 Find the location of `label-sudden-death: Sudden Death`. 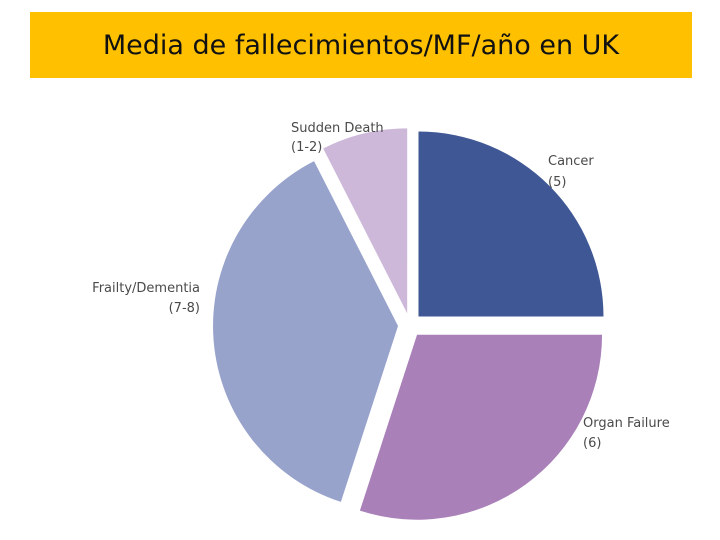

label-sudden-death: Sudden Death is located at coordinates (337, 128).